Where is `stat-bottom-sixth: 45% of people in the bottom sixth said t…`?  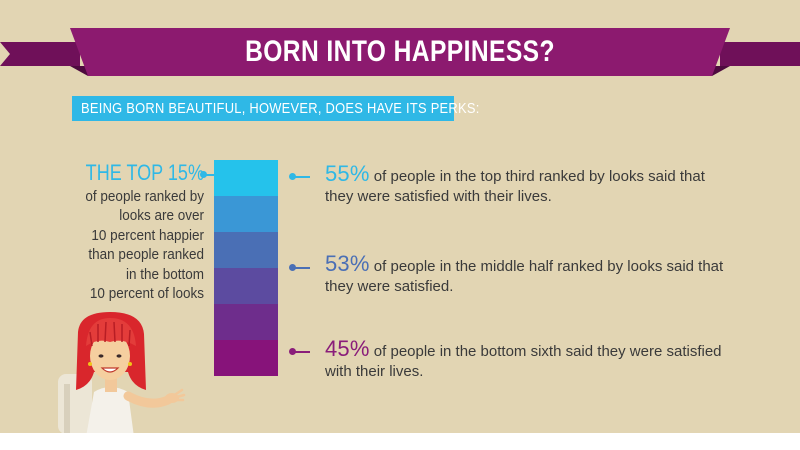 stat-bottom-sixth: 45% of people in the bottom sixth said t… is located at coordinates (550, 359).